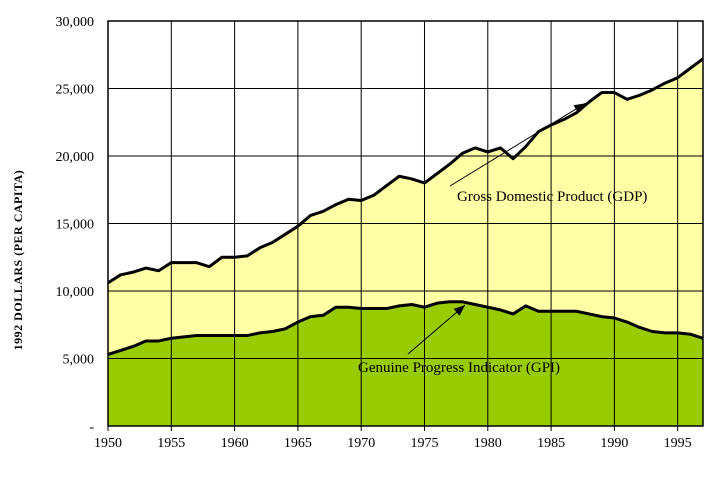 The width and height of the screenshot is (720, 480). What do you see at coordinates (79, 360) in the screenshot?
I see `y-tick-label: 5,000` at bounding box center [79, 360].